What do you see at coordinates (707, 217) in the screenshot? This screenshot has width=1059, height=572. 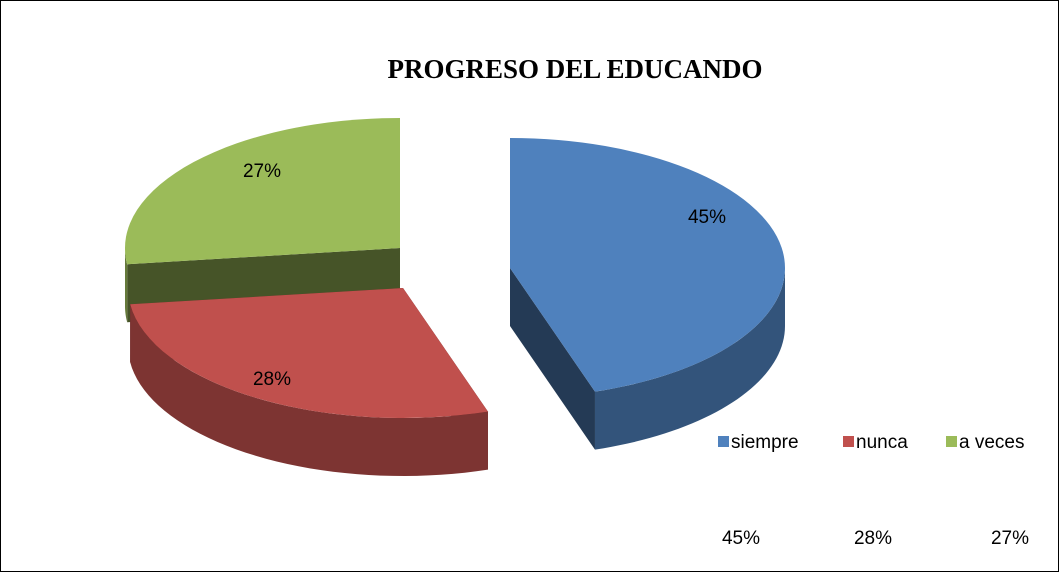 I see `data-label: 45%` at bounding box center [707, 217].